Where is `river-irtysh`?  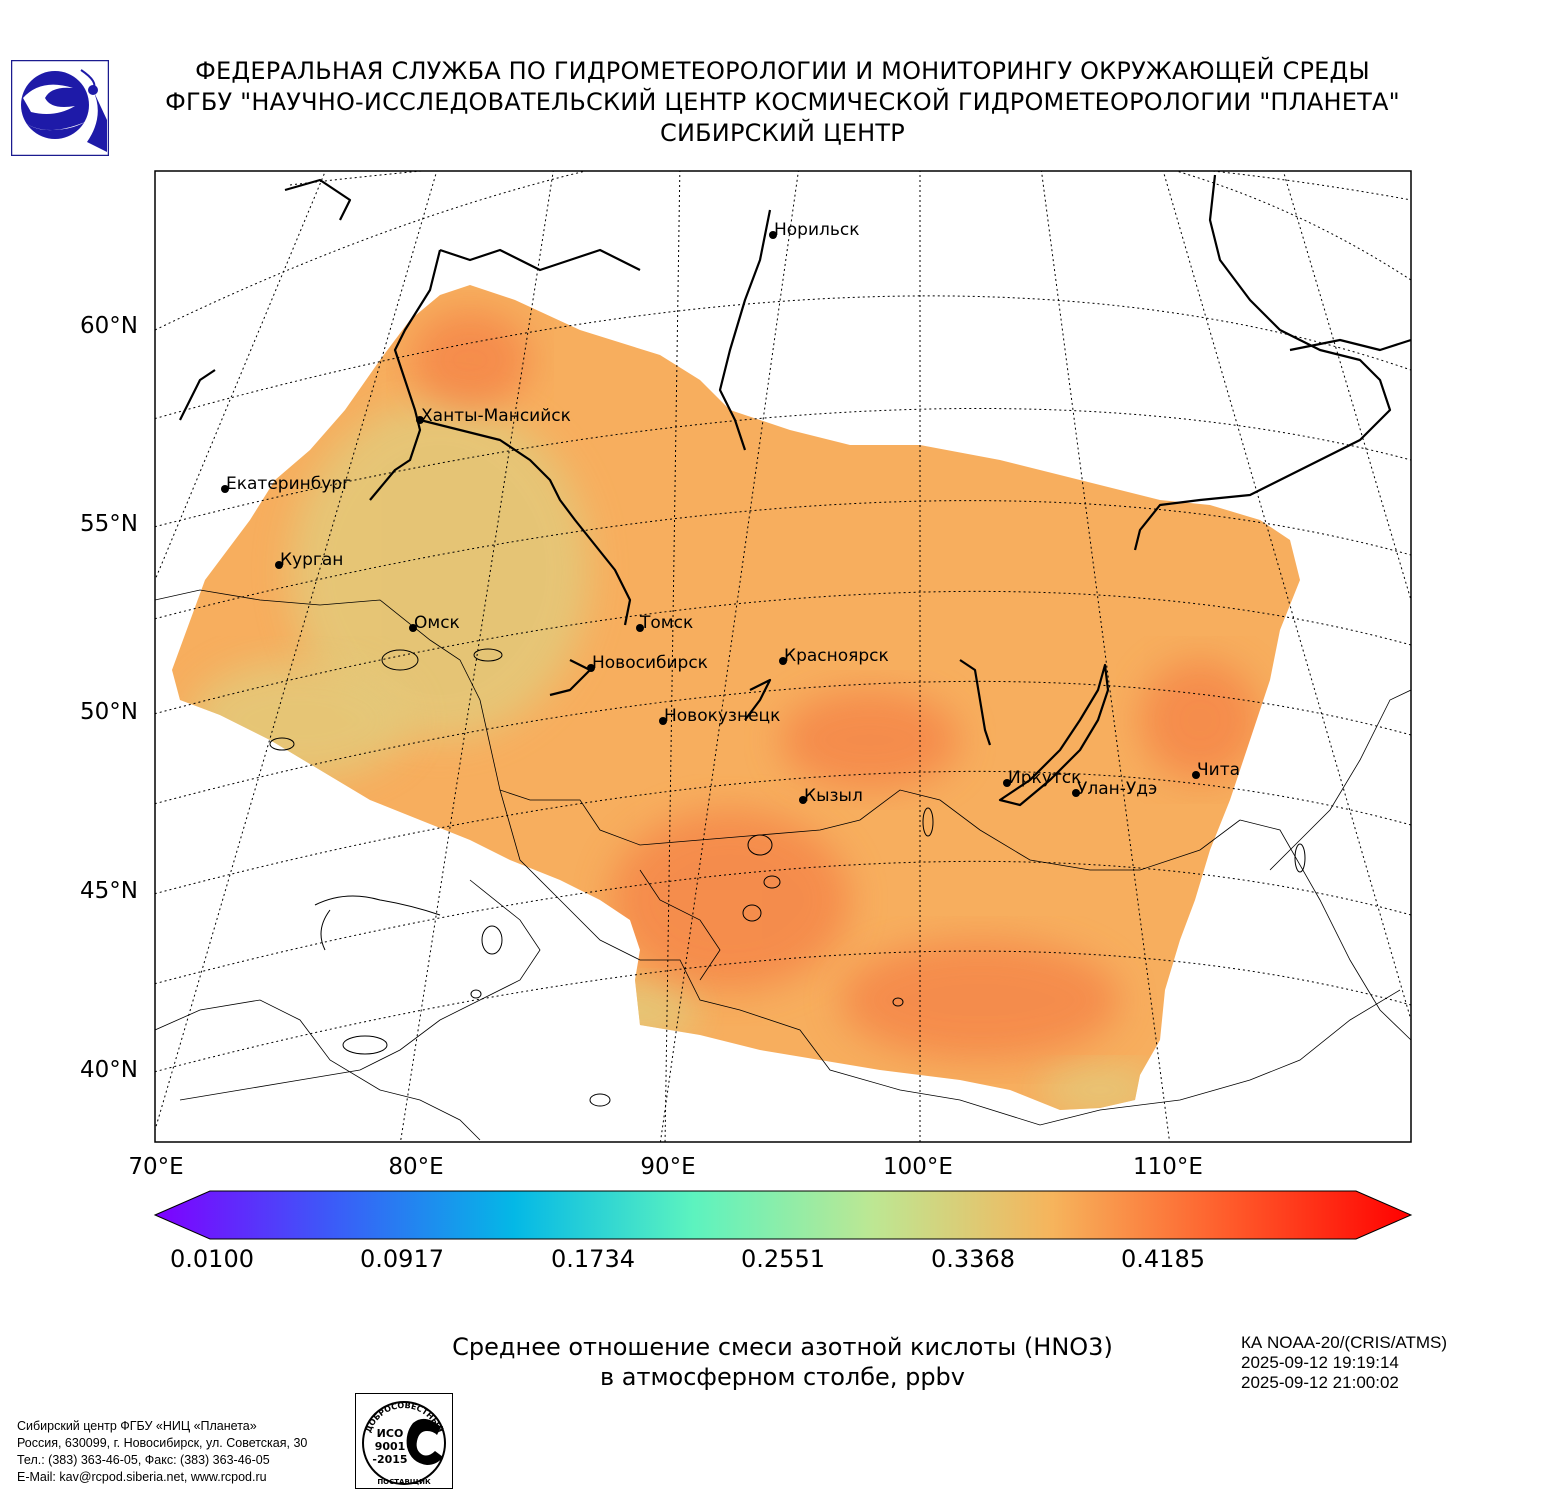 river-irtysh is located at coordinates (525, 522).